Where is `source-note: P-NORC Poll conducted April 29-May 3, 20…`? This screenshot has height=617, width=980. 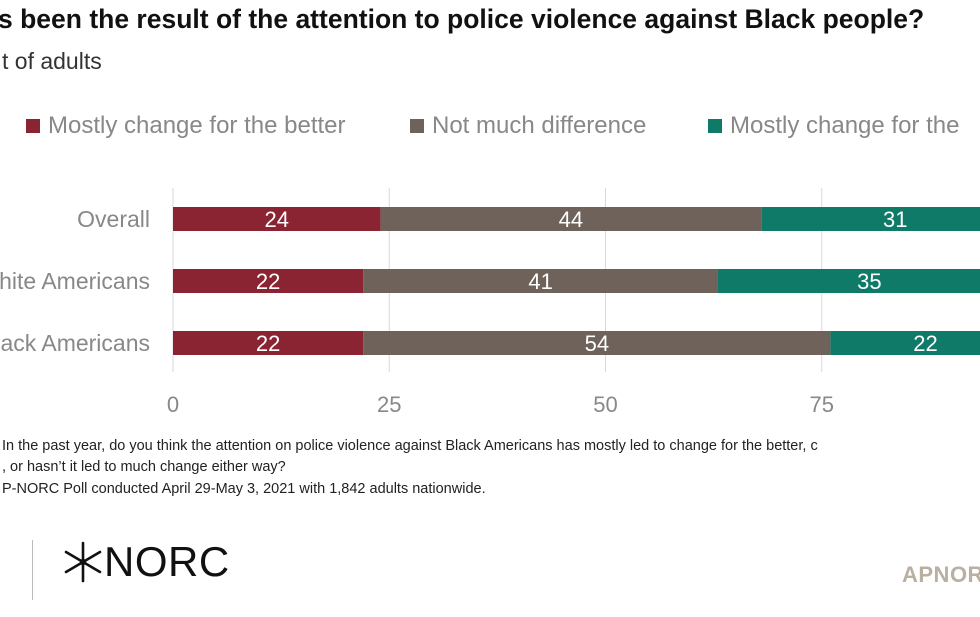
source-note: P-NORC Poll conducted April 29-May 3, 20… is located at coordinates (244, 489).